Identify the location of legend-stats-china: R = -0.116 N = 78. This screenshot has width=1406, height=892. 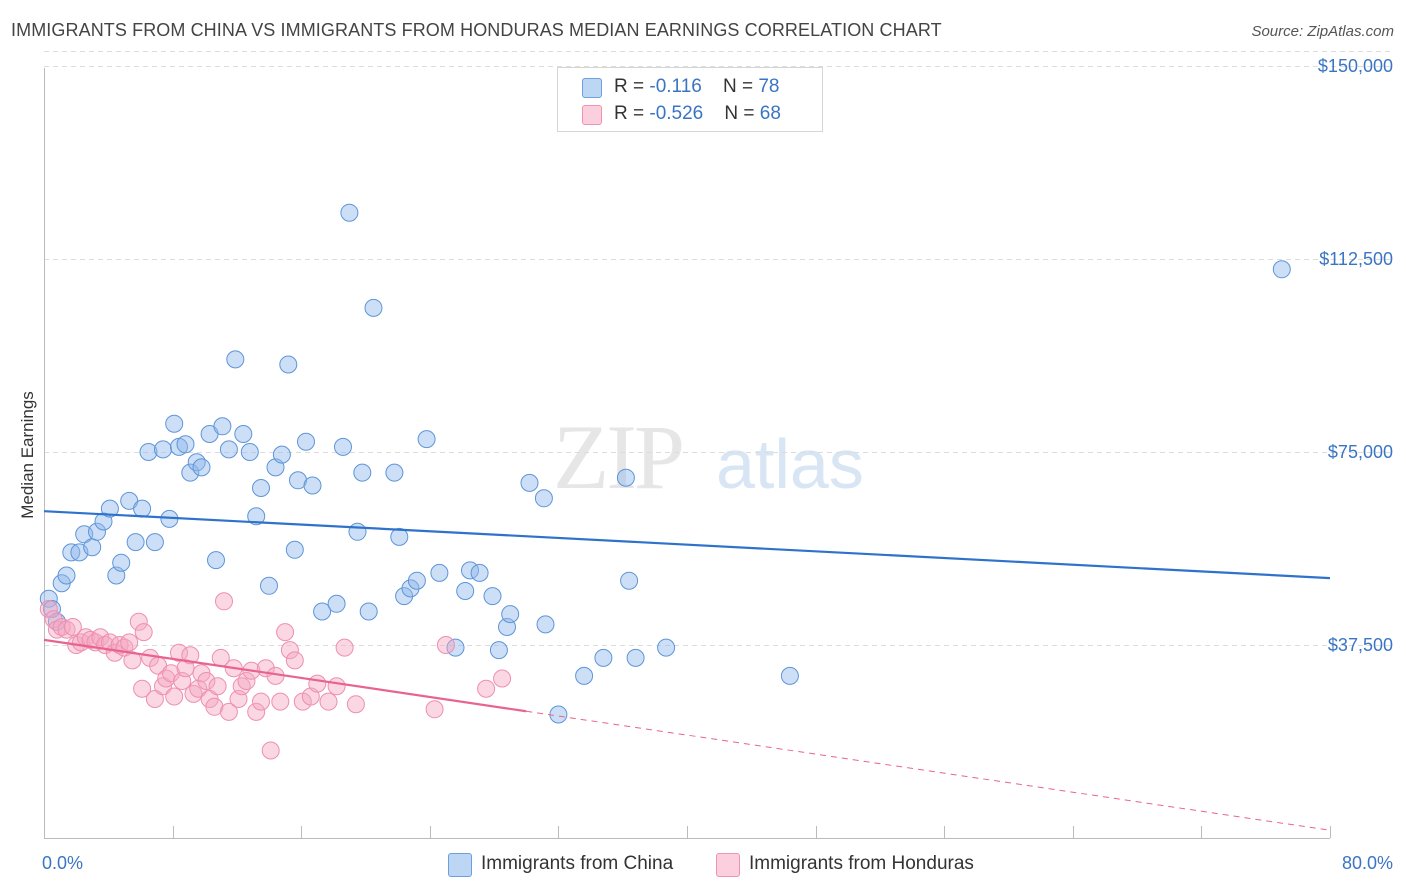
(697, 86).